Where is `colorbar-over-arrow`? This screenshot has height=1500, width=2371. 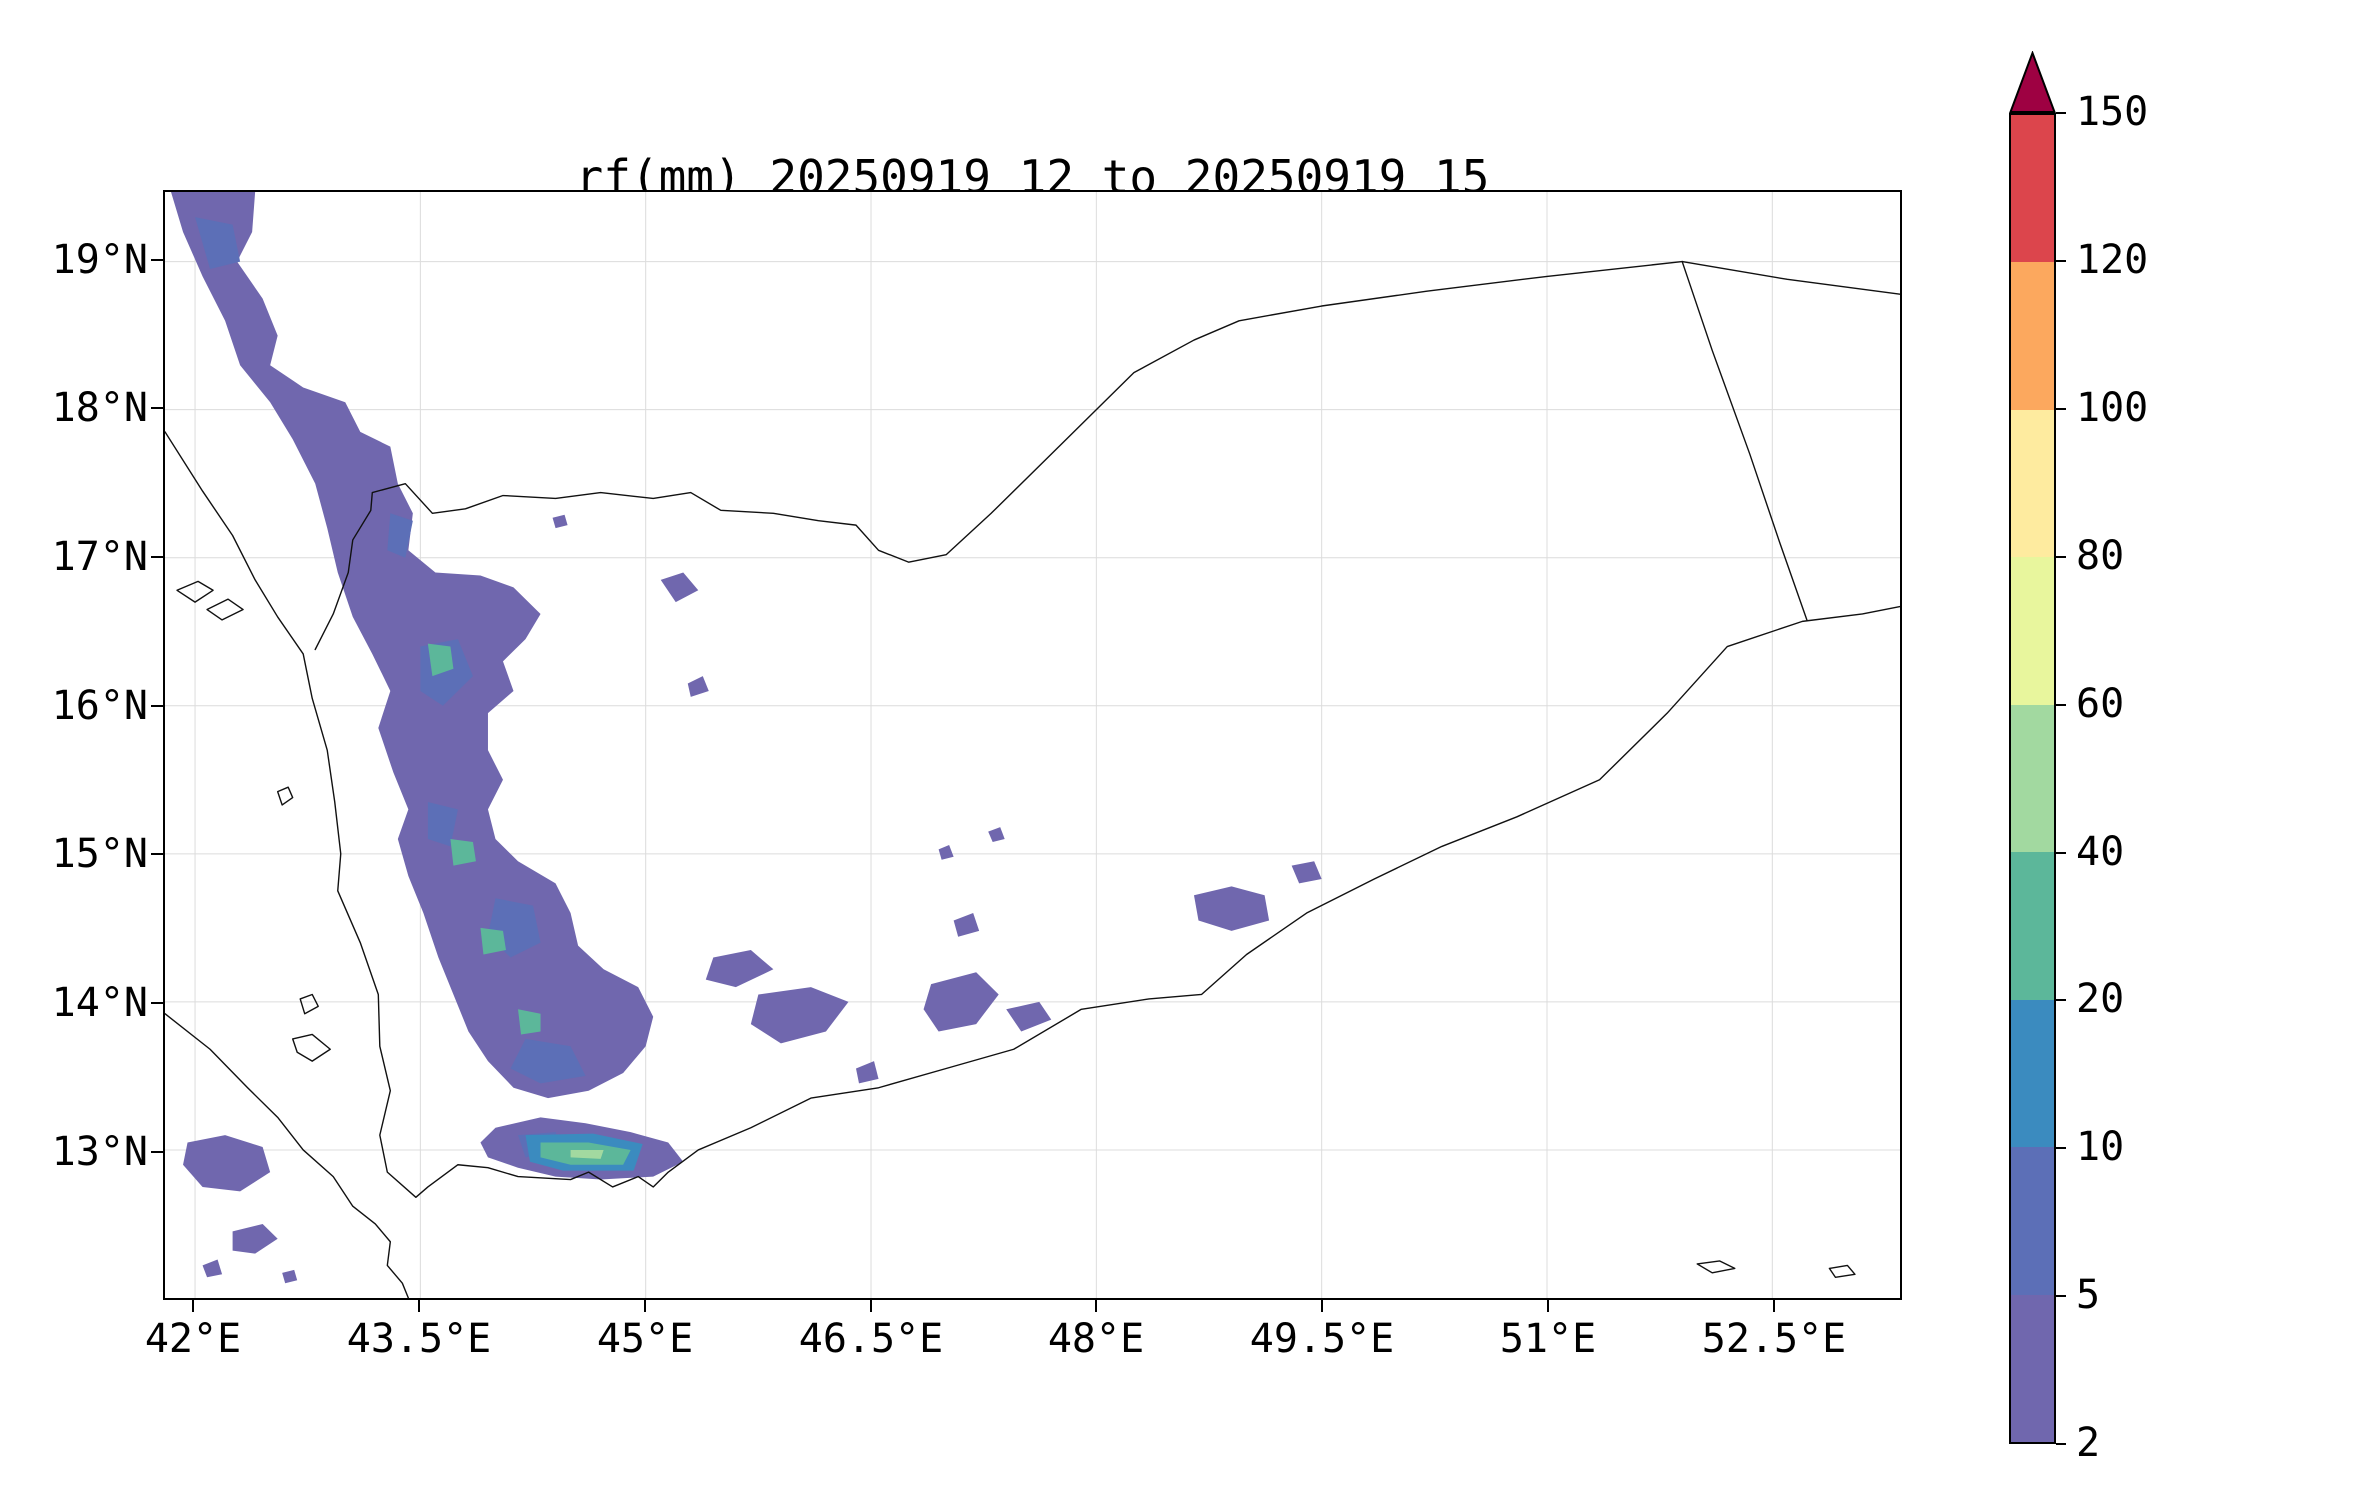
colorbar-over-arrow is located at coordinates (2032, 82).